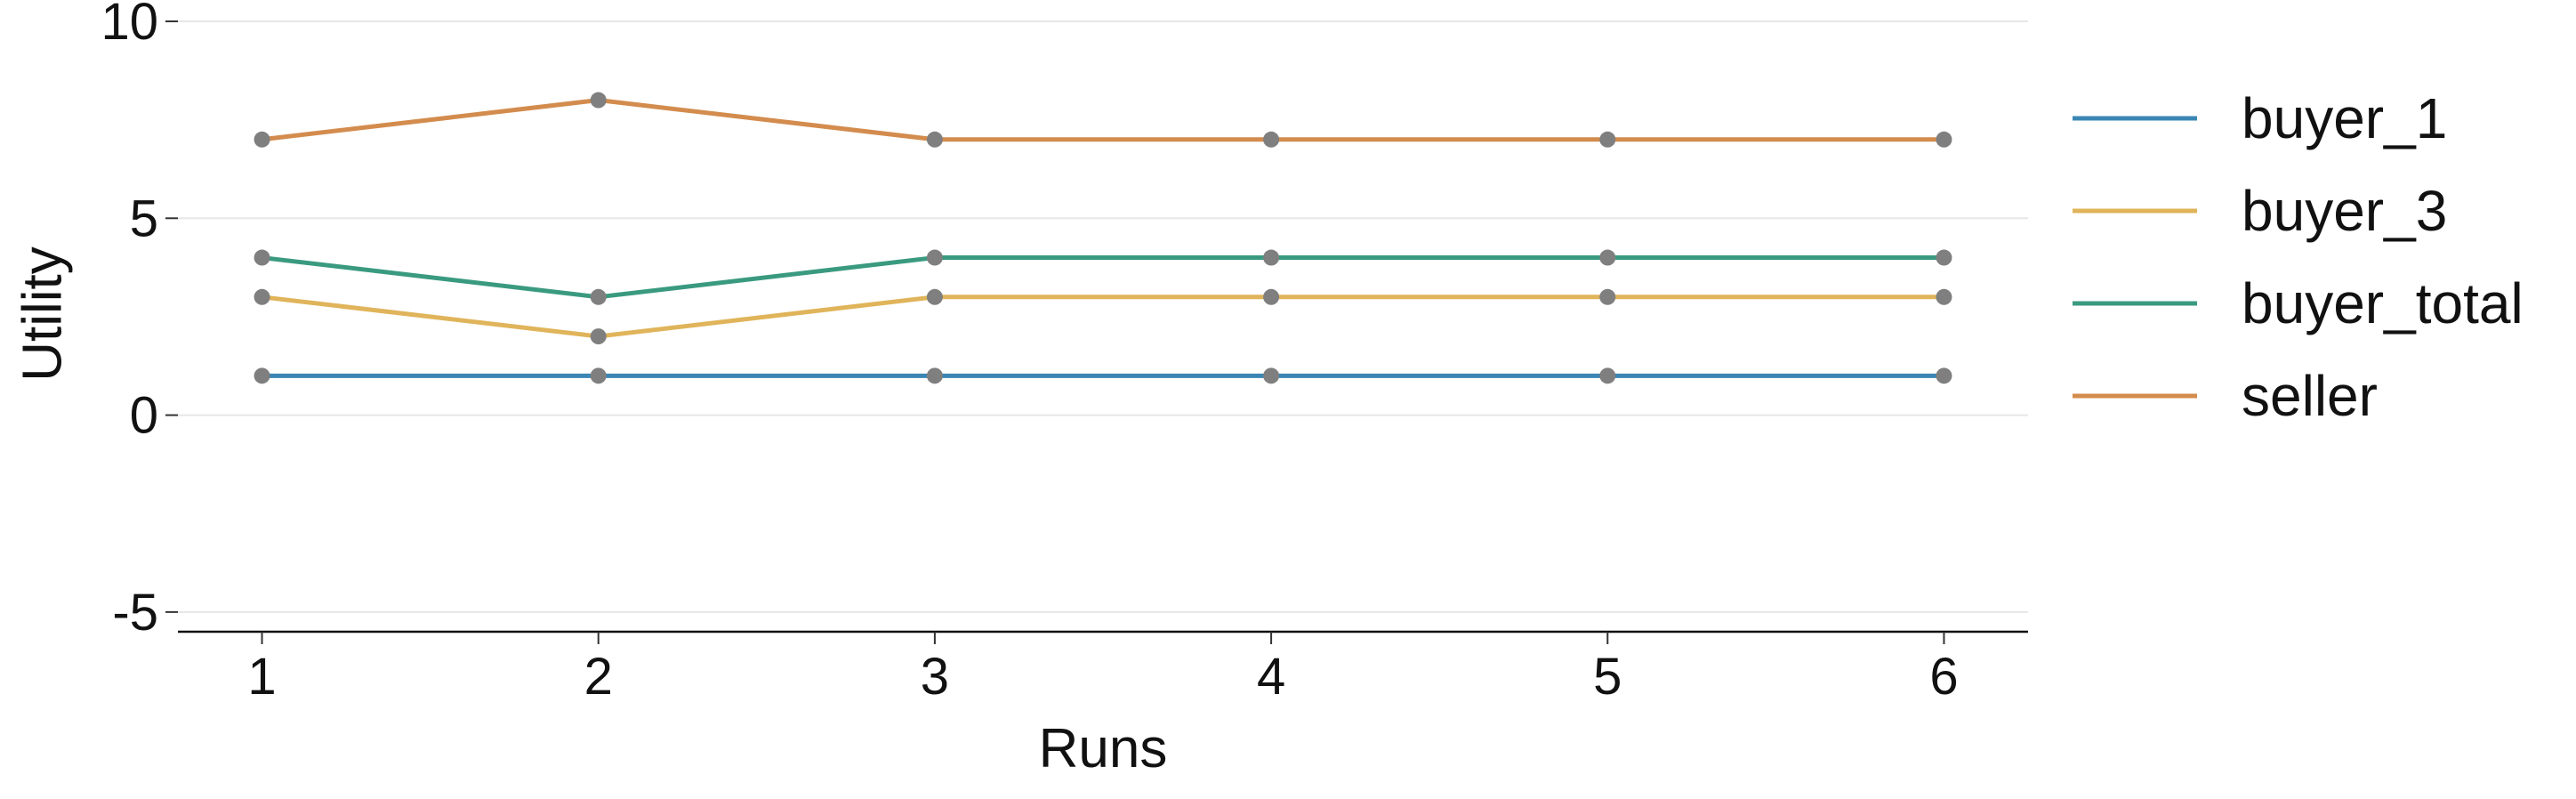 The image size is (2576, 799). Describe the element at coordinates (2344, 118) in the screenshot. I see `legend-label-buyer_1: buyer_1` at that location.